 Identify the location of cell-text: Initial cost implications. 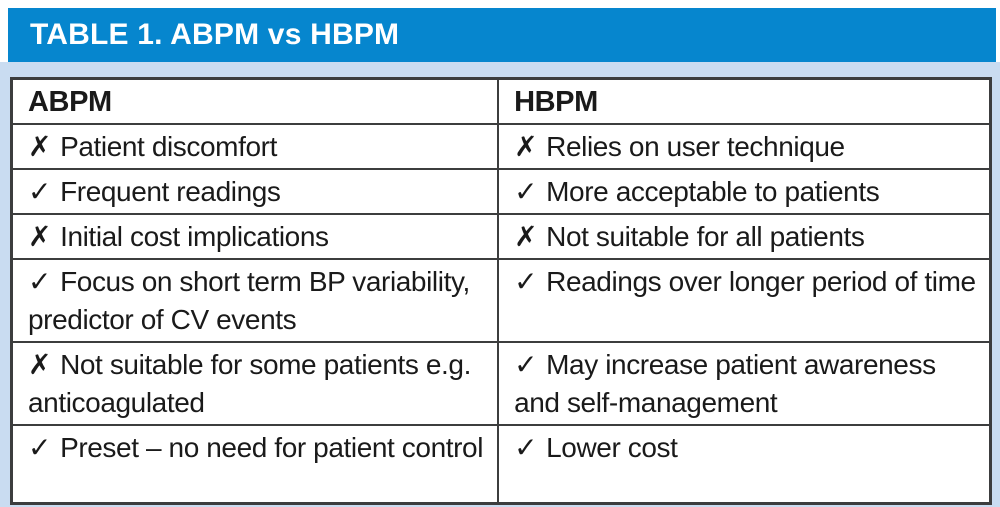
(194, 236).